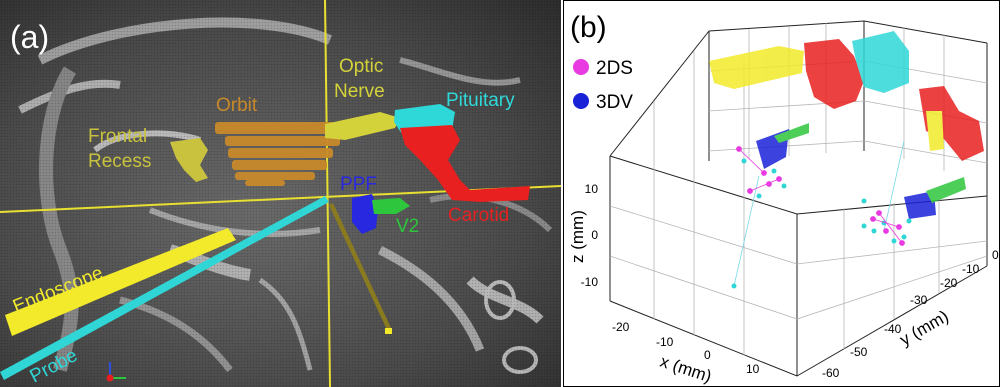 Image resolution: width=1000 pixels, height=387 pixels. What do you see at coordinates (116, 372) in the screenshot?
I see `orientation-axes-icon` at bounding box center [116, 372].